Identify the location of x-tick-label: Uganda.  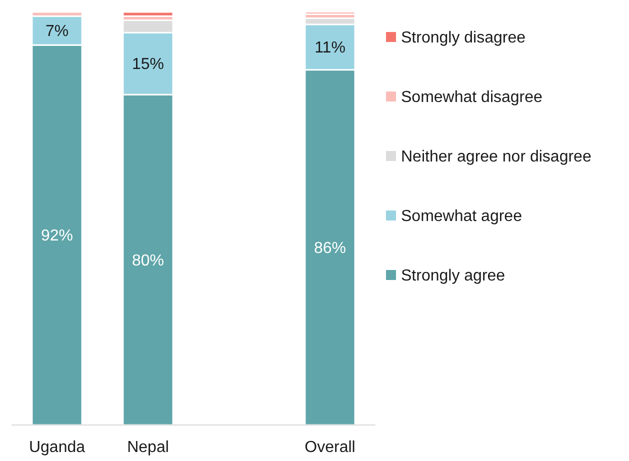
(57, 447).